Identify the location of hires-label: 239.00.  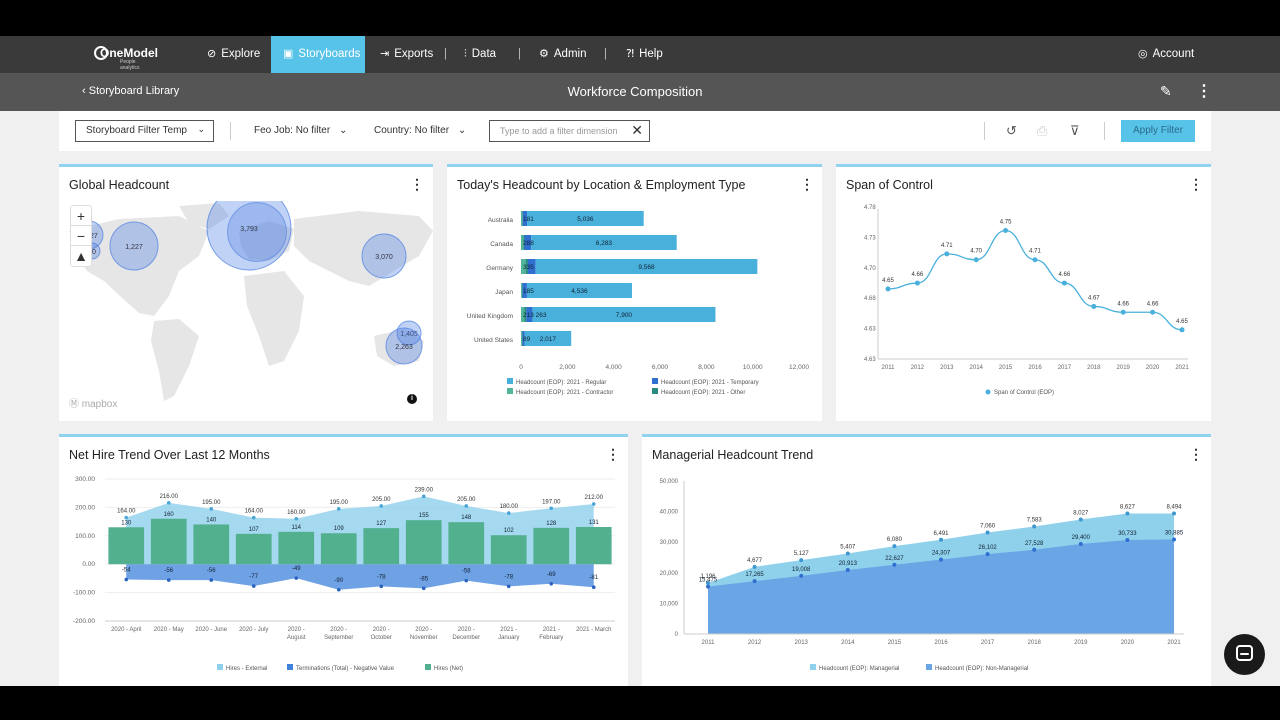
(424, 490).